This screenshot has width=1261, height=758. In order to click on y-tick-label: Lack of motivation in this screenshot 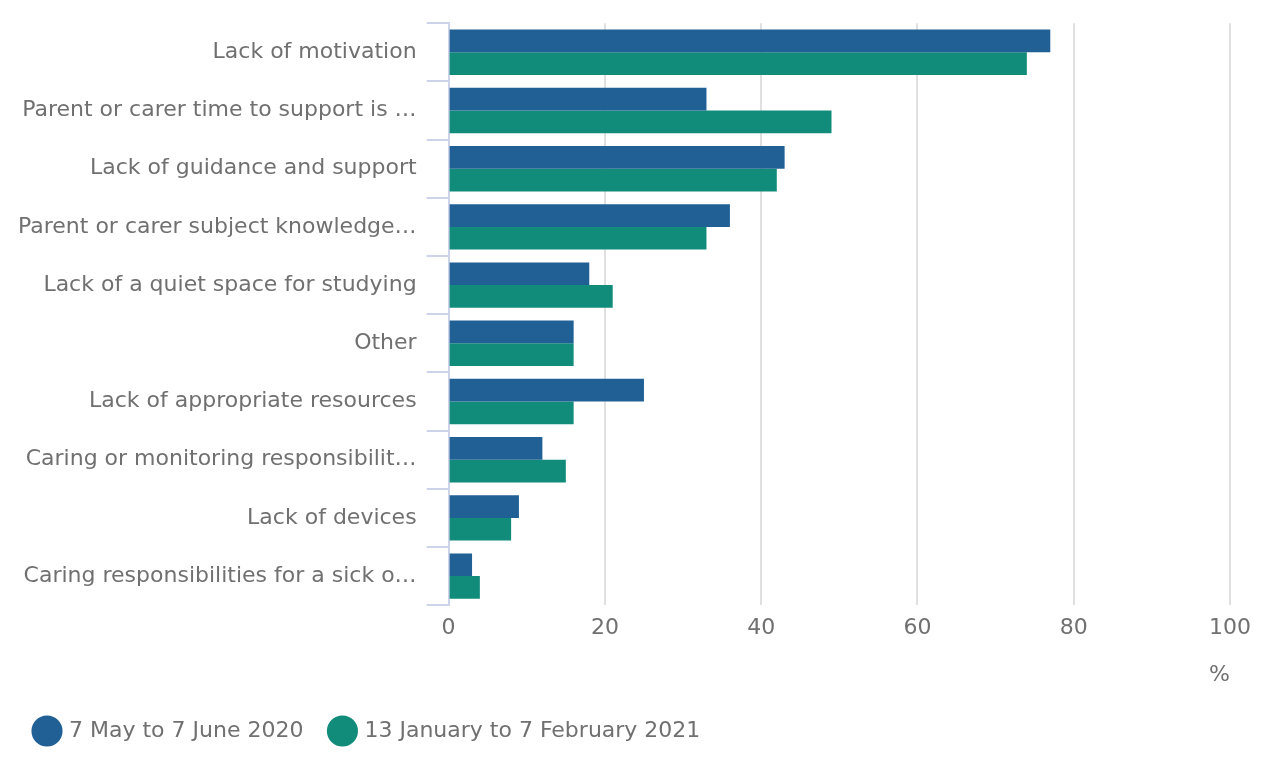, I will do `click(314, 51)`.